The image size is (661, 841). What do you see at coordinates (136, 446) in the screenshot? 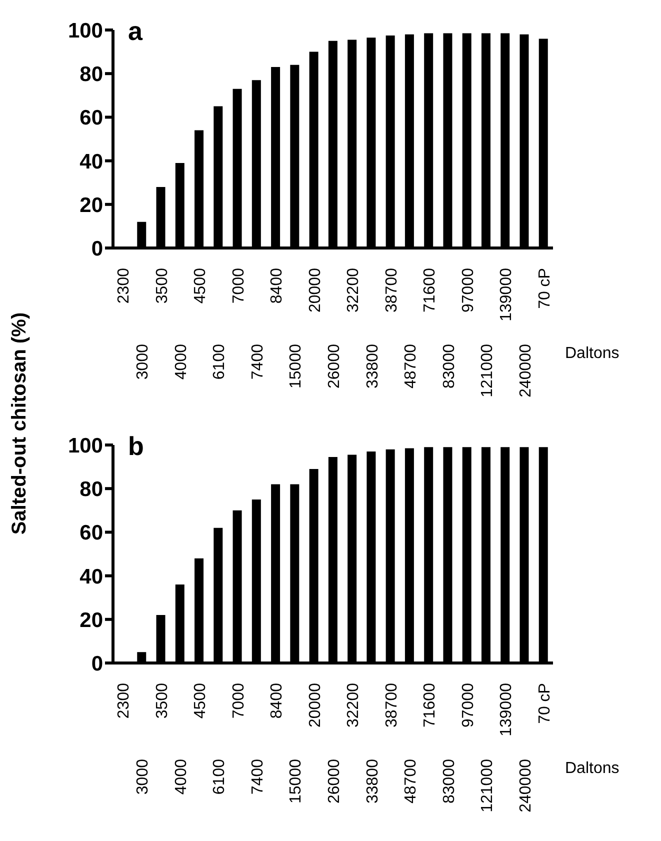
I see `chart-title: b` at bounding box center [136, 446].